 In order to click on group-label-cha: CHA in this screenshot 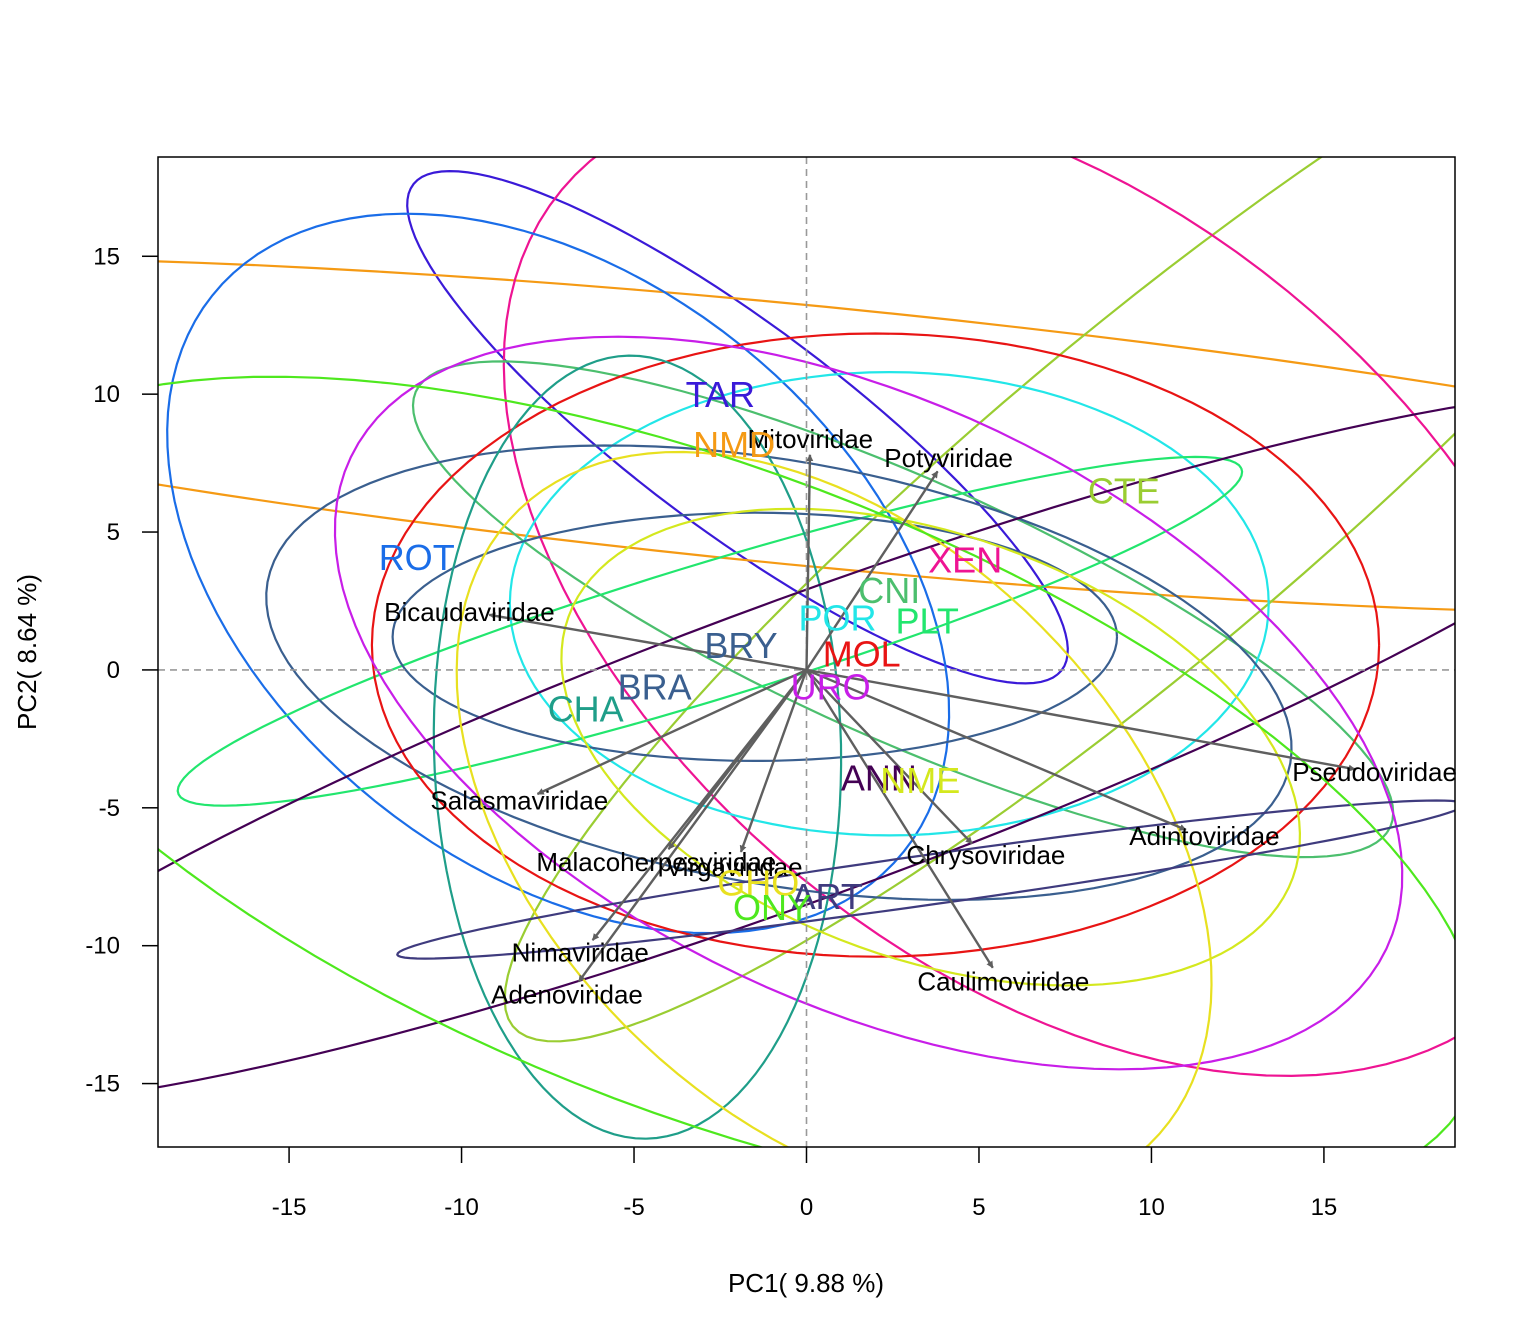, I will do `click(586, 709)`.